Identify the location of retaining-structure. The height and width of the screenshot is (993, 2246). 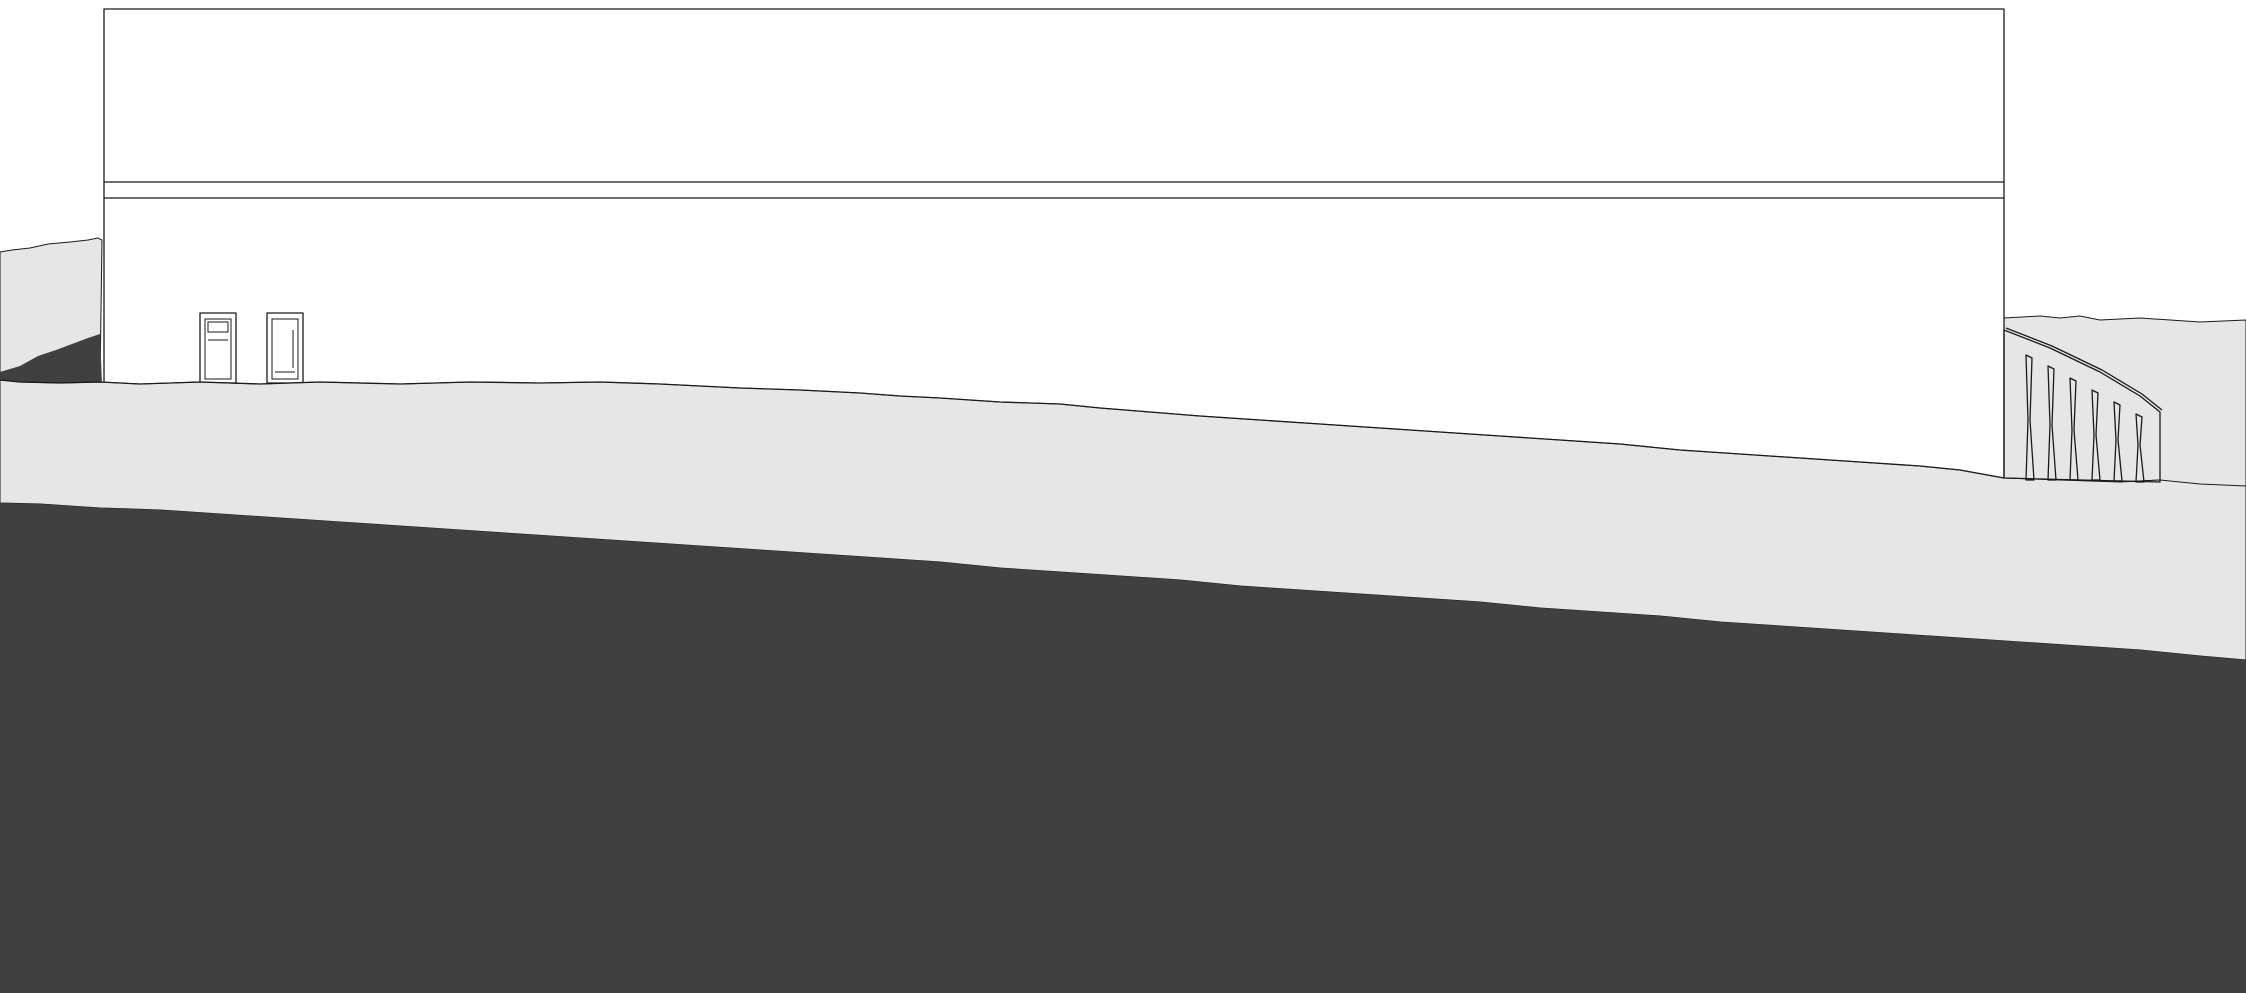
(2083, 405).